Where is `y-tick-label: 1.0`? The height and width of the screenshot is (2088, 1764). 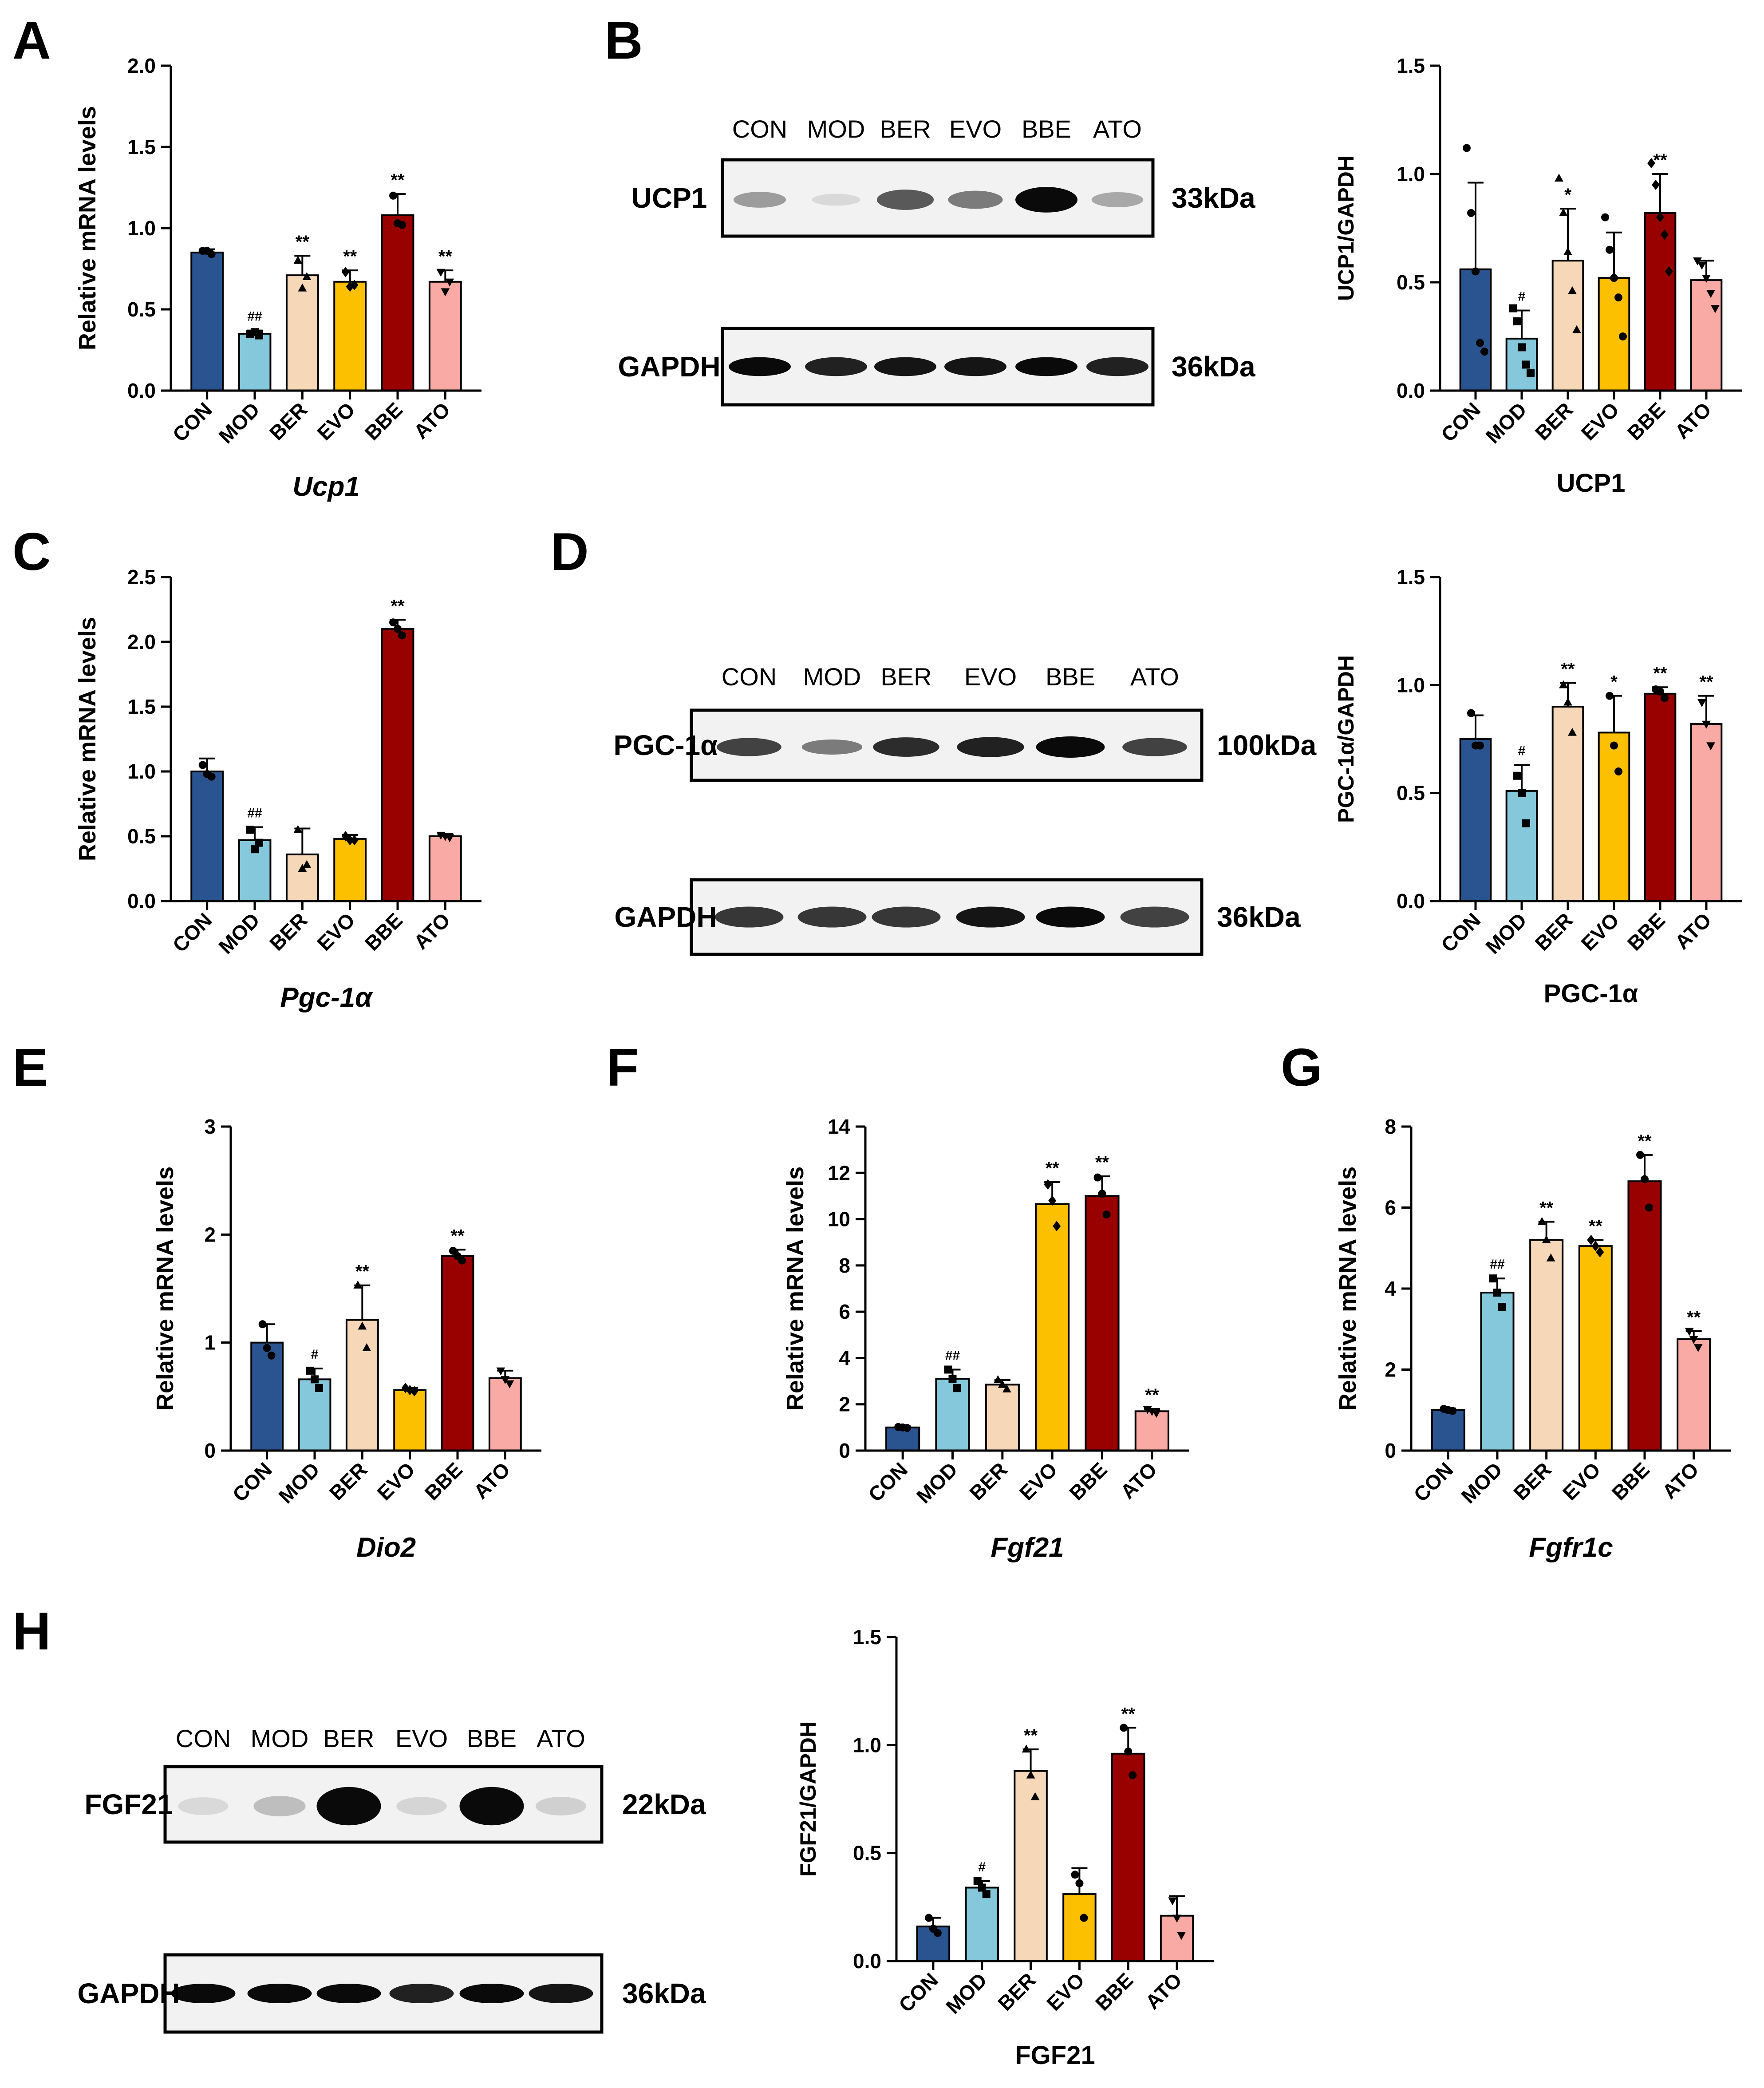
y-tick-label: 1.0 is located at coordinates (867, 1744).